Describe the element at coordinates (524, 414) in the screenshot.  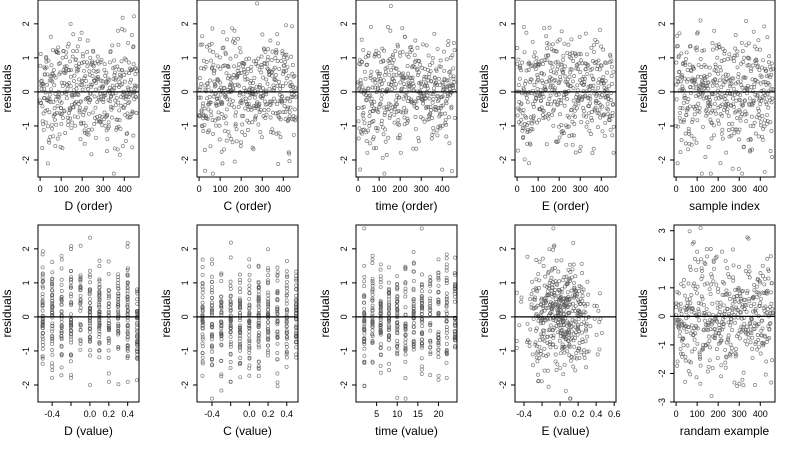
I see `x-tick-label: -0.4` at that location.